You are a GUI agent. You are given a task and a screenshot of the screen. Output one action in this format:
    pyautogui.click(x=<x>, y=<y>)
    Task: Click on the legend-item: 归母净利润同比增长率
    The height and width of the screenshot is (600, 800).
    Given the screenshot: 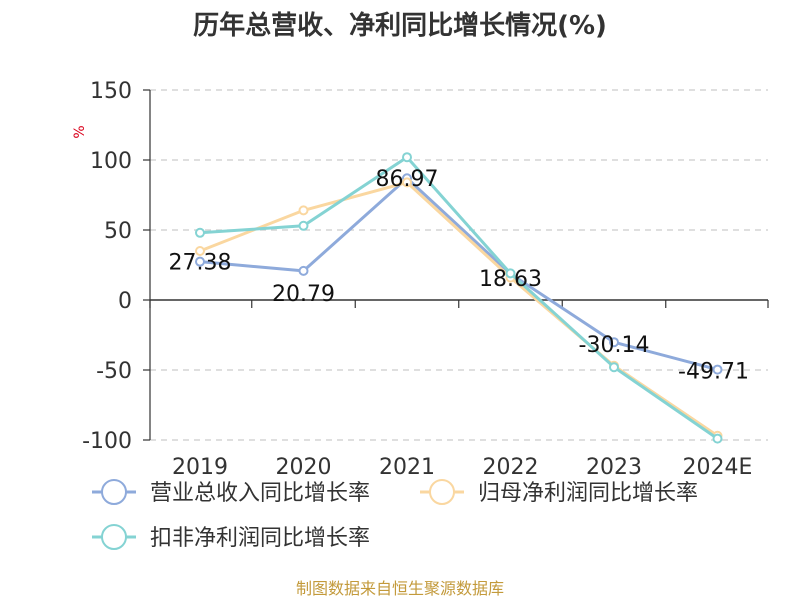 What is the action you would take?
    pyautogui.click(x=559, y=492)
    